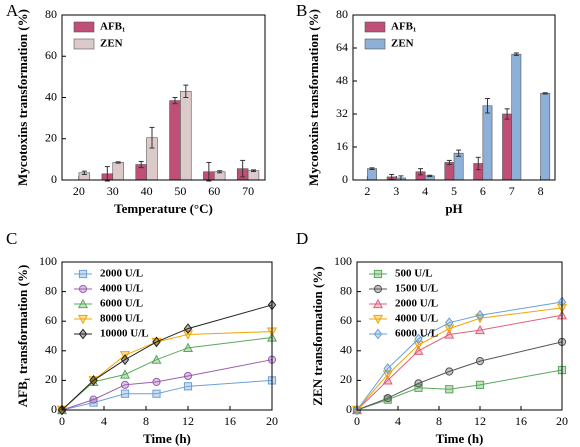 The image size is (580, 447). What do you see at coordinates (301, 10) in the screenshot?
I see `panel-label: B` at bounding box center [301, 10].